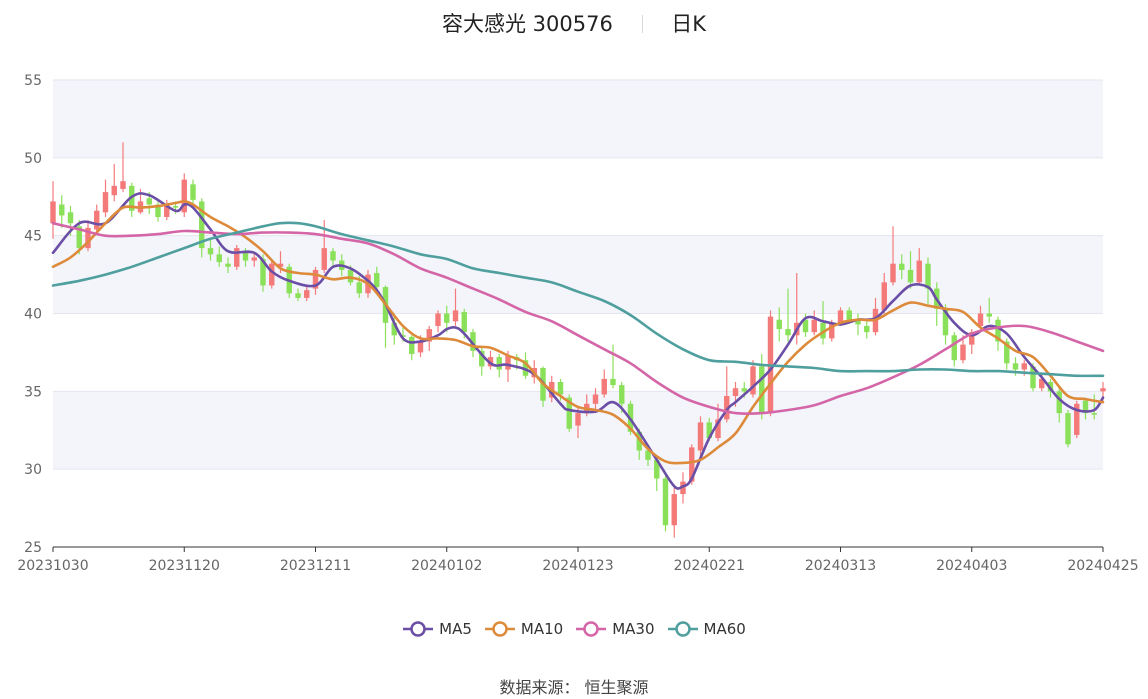  What do you see at coordinates (572, 24) in the screenshot?
I see `stock-code: 300576` at bounding box center [572, 24].